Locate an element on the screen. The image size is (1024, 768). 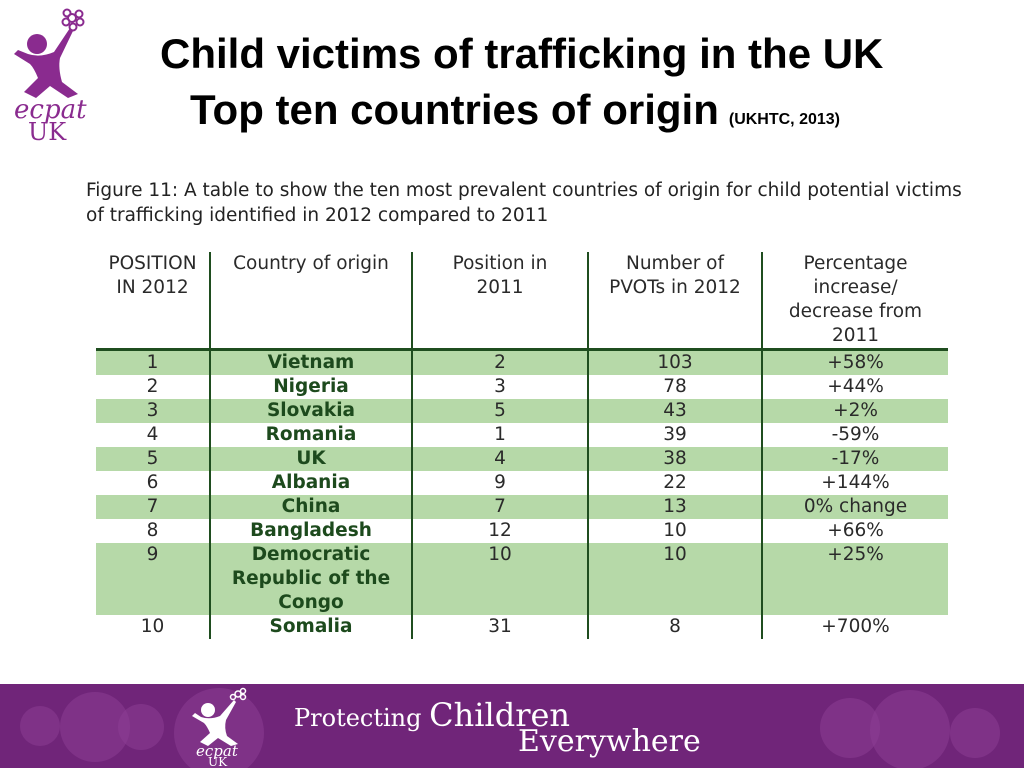
header-country: Country of origin is located at coordinates (311, 301).